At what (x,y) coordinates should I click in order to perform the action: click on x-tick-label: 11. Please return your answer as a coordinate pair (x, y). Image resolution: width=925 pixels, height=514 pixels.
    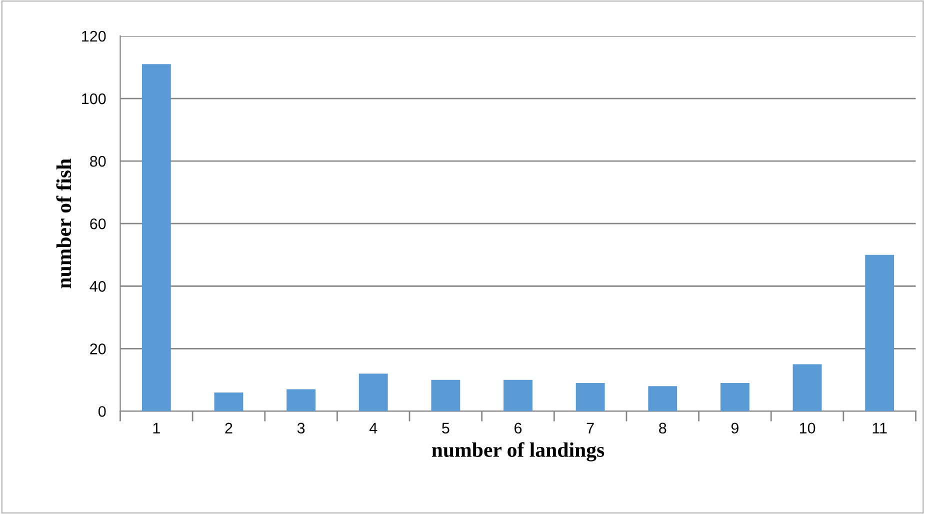
    Looking at the image, I should click on (879, 428).